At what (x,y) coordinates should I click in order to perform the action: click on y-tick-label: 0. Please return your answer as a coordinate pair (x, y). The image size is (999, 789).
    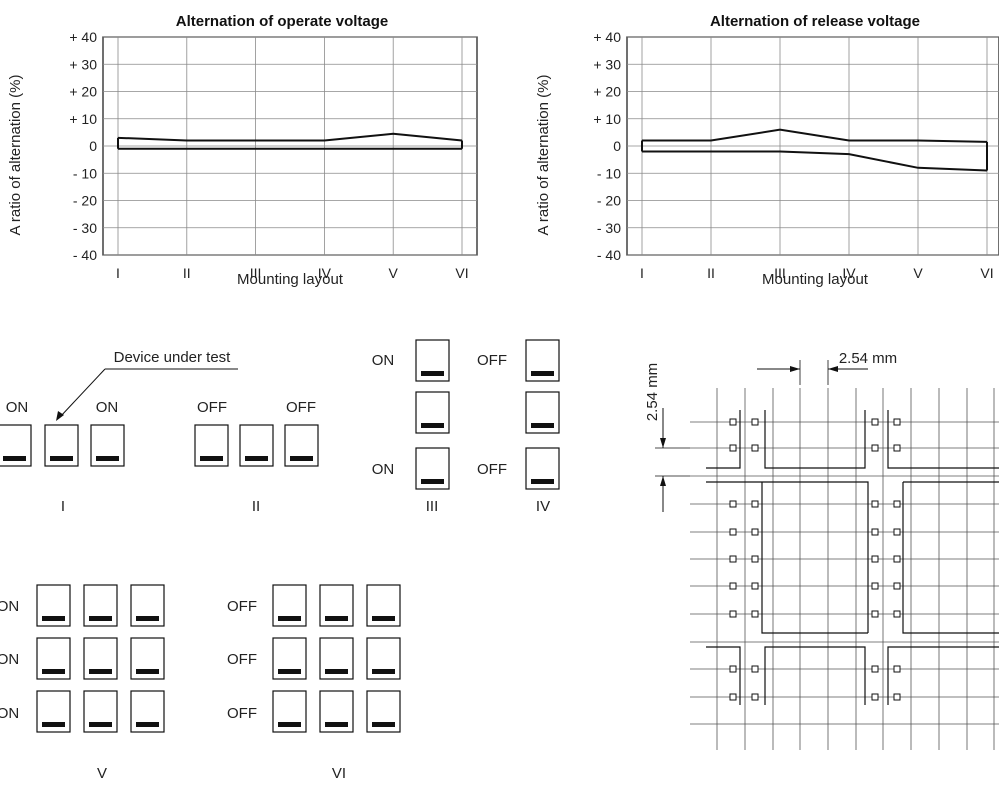
    Looking at the image, I should click on (617, 146).